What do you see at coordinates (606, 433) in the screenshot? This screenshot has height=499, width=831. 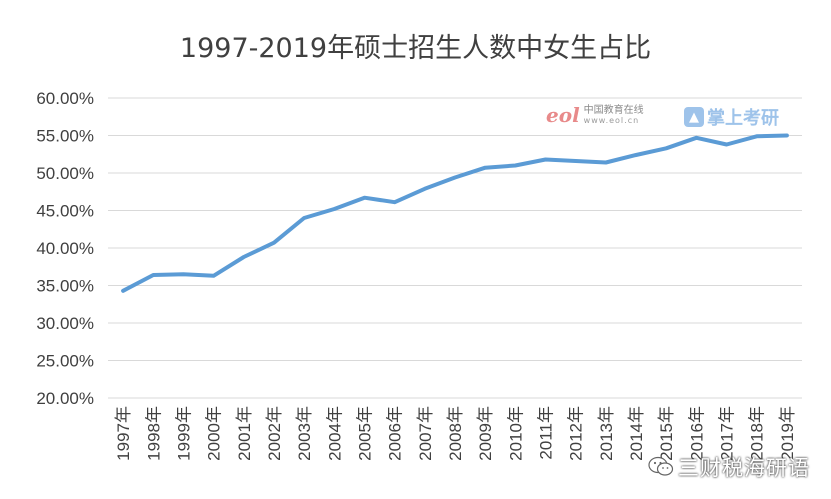 I see `x-tick-label: 2013年` at bounding box center [606, 433].